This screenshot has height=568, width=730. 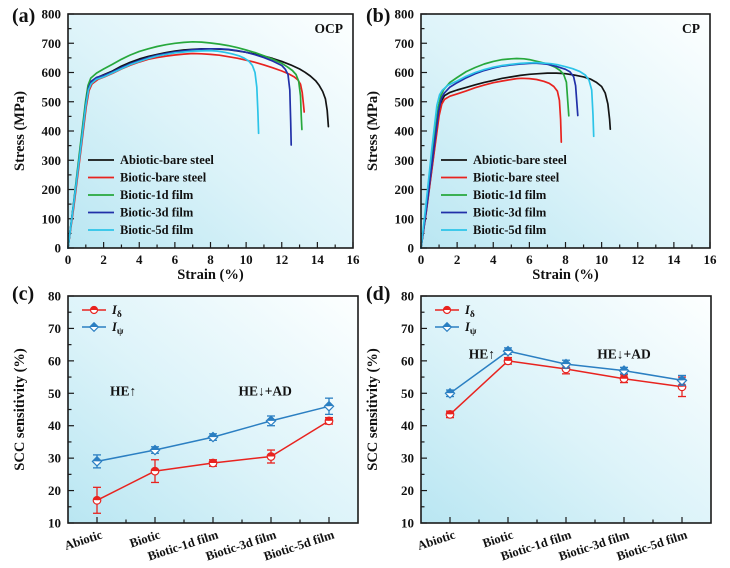 What do you see at coordinates (405, 189) in the screenshot?
I see `y-tick-label: 200` at bounding box center [405, 189].